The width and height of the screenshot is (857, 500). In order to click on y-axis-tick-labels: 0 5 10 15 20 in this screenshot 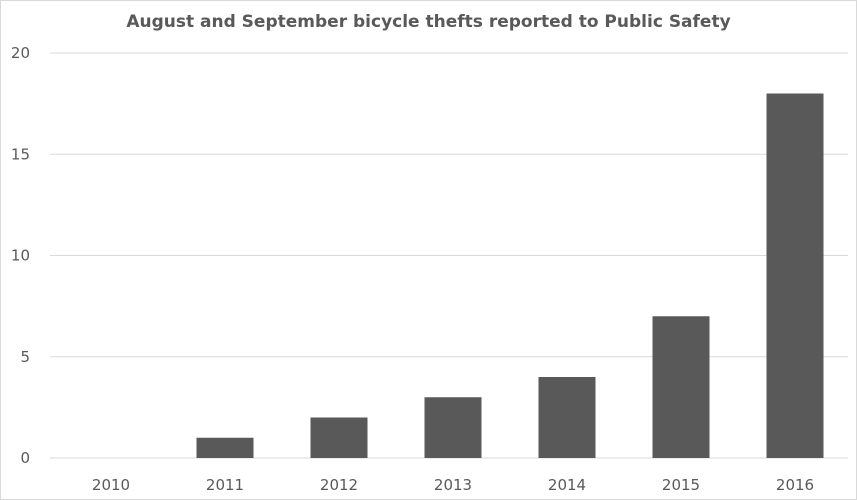, I will do `click(20, 255)`.